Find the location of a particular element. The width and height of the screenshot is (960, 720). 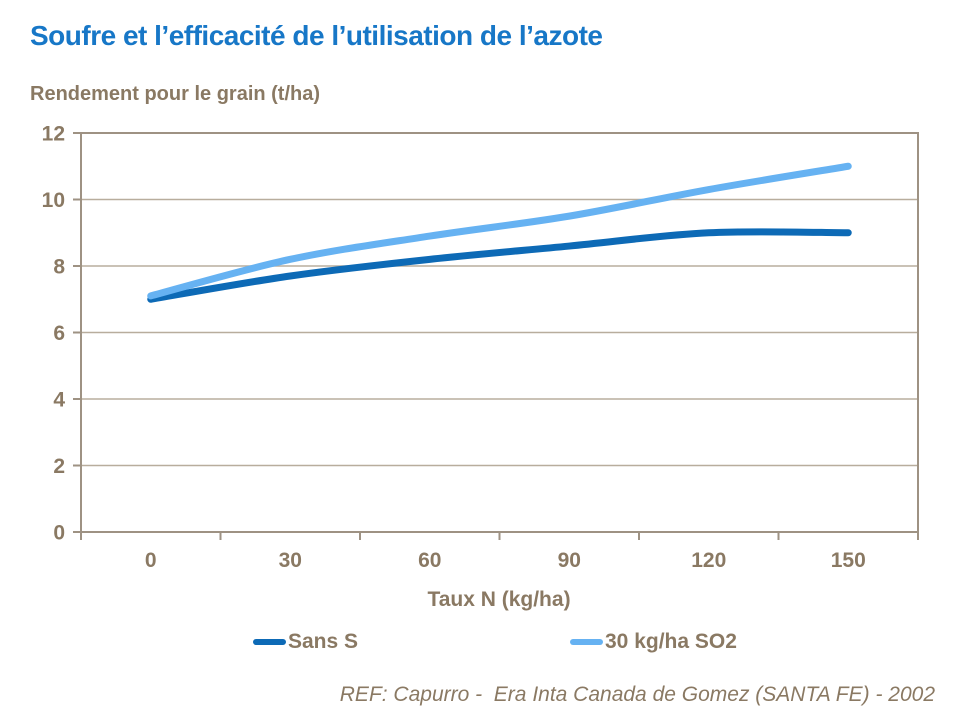

y-tick-label: 0 is located at coordinates (59, 533).